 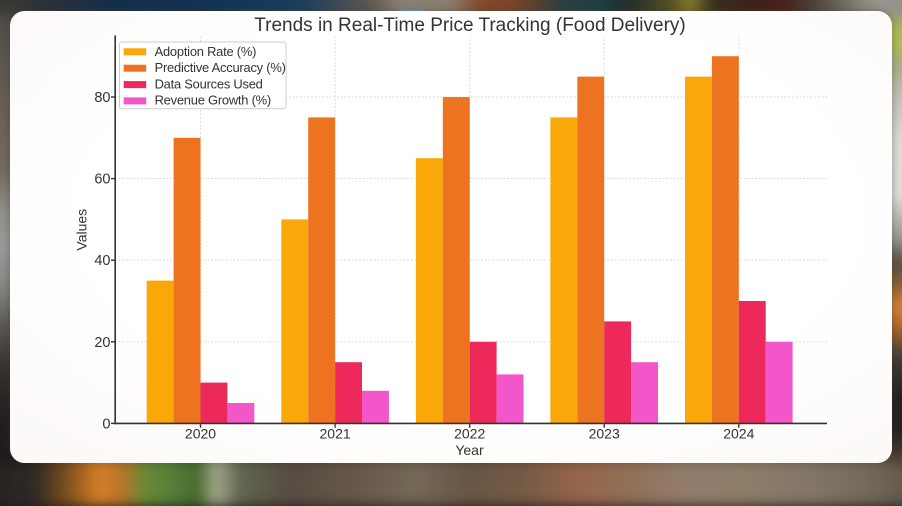 What do you see at coordinates (106, 424) in the screenshot?
I see `svg-text: 0` at bounding box center [106, 424].